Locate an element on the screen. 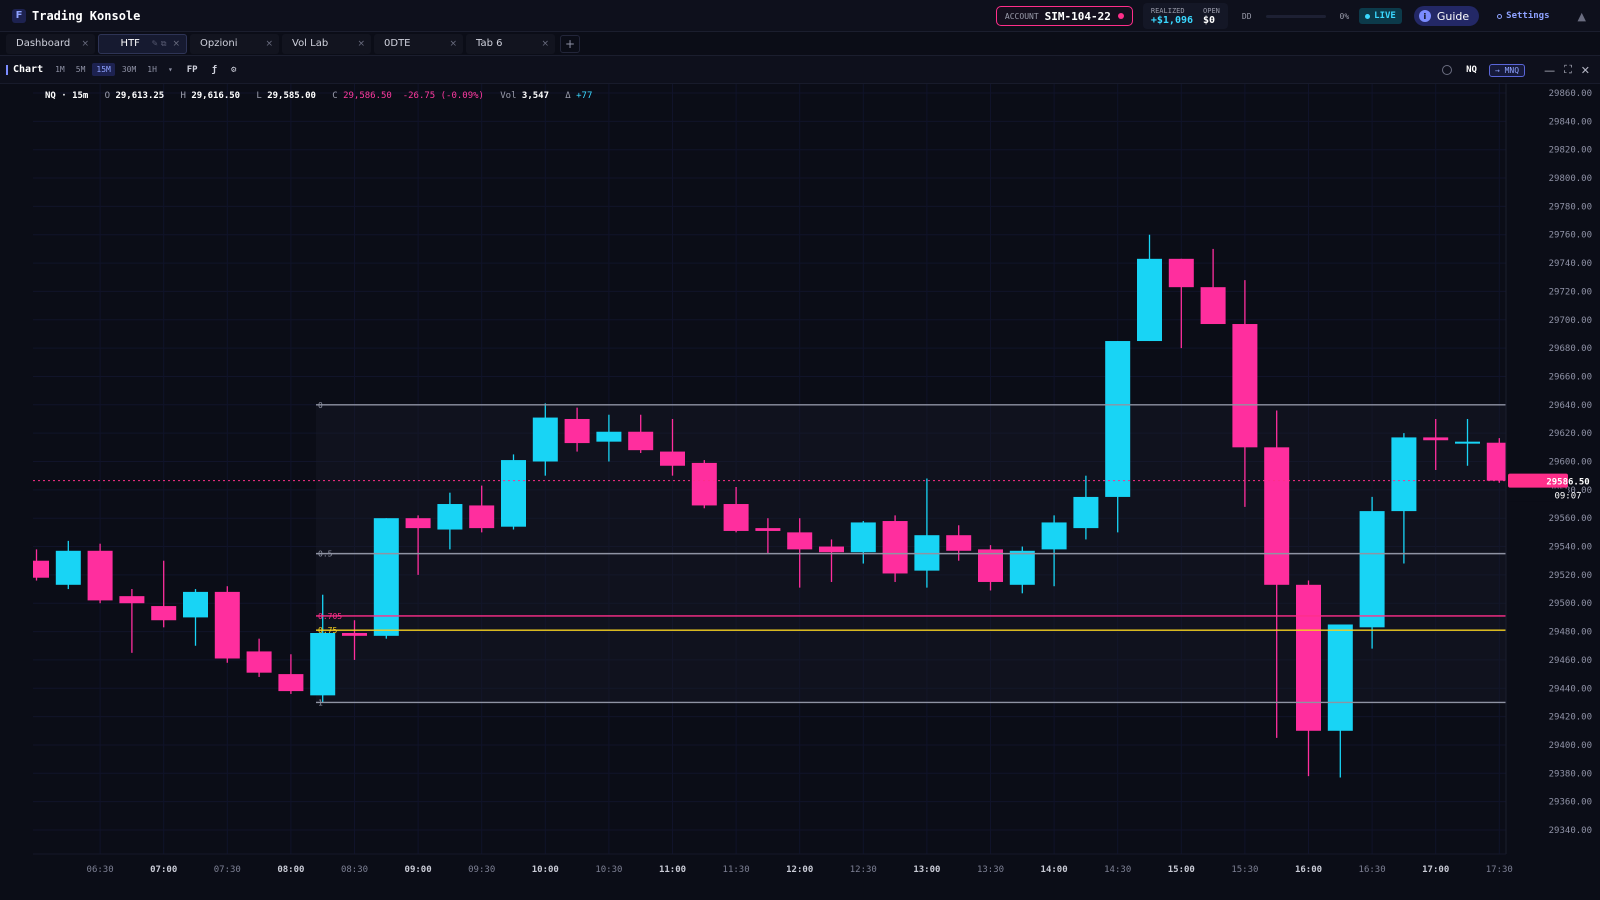 The width and height of the screenshot is (1600, 900). symbol-selector: NQ is located at coordinates (1471, 70).